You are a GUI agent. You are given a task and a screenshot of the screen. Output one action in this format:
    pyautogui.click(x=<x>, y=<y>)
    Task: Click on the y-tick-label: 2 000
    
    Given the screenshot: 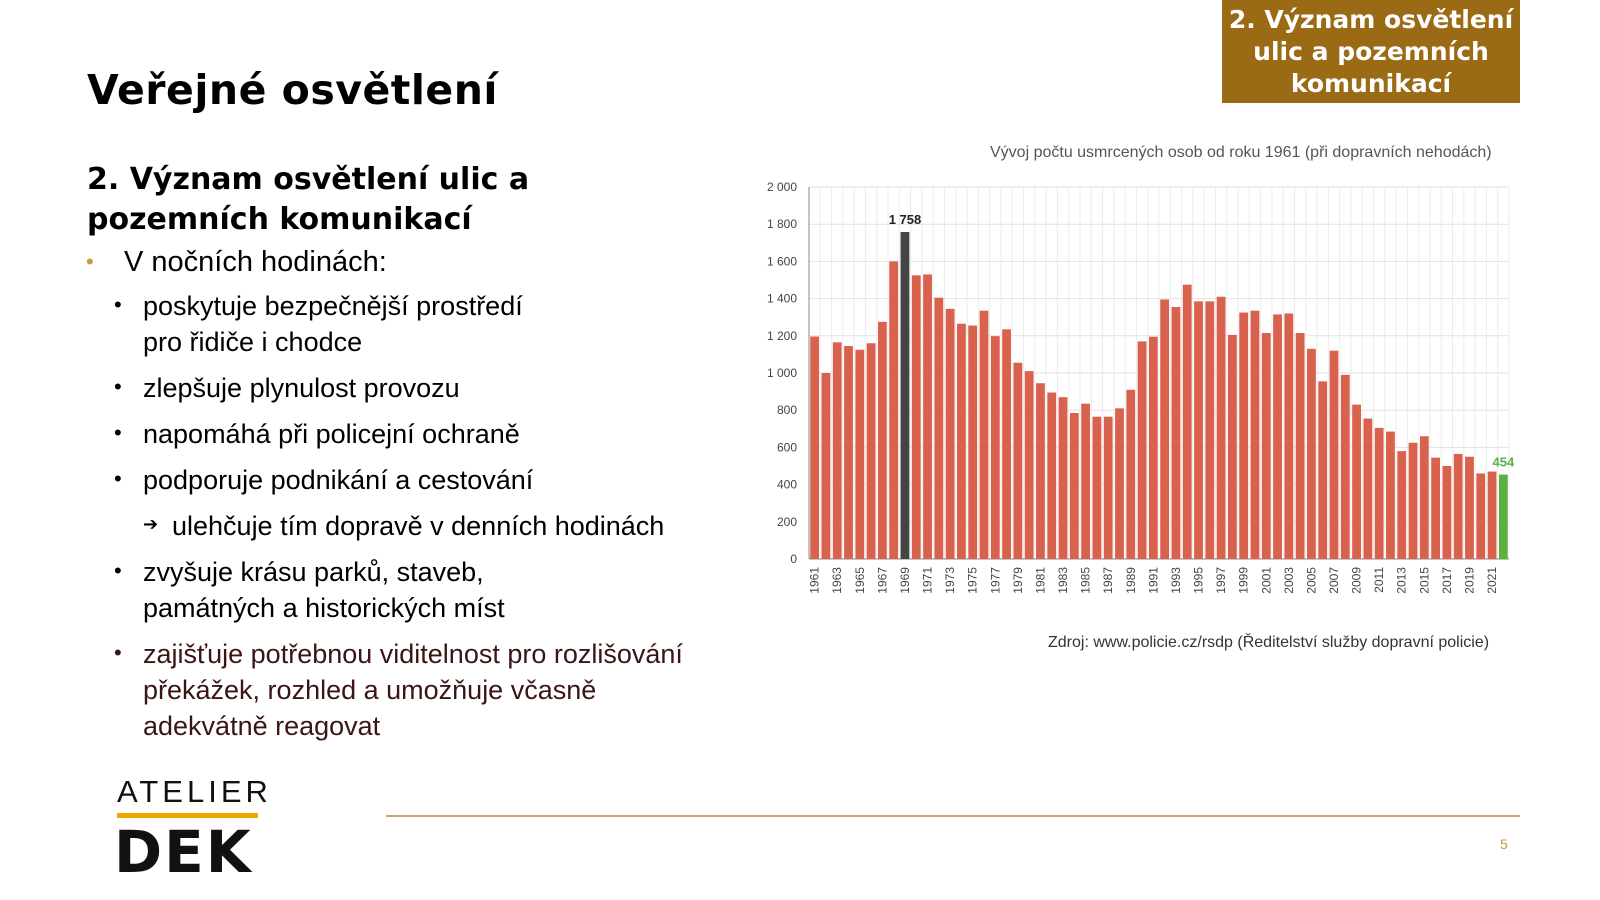 What is the action you would take?
    pyautogui.click(x=782, y=187)
    